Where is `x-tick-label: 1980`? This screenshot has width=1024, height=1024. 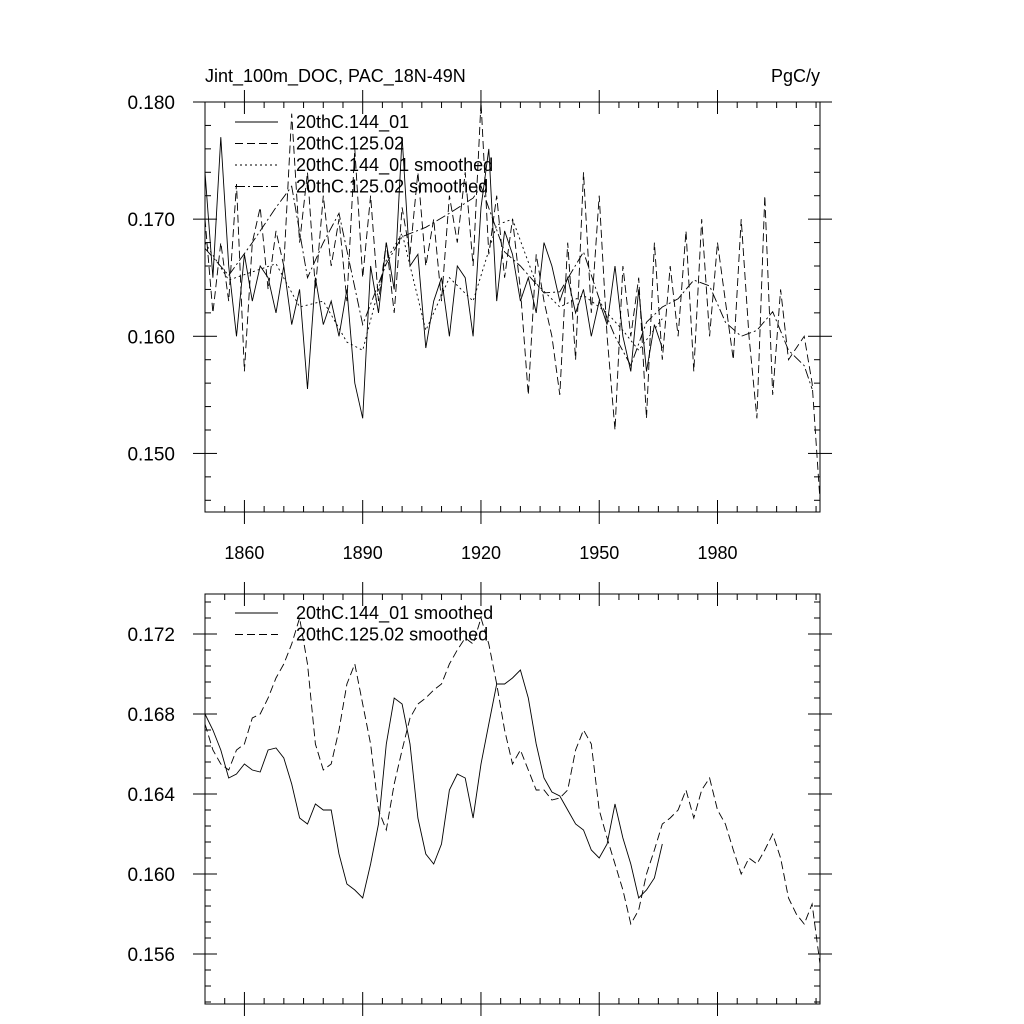 x-tick-label: 1980 is located at coordinates (717, 553).